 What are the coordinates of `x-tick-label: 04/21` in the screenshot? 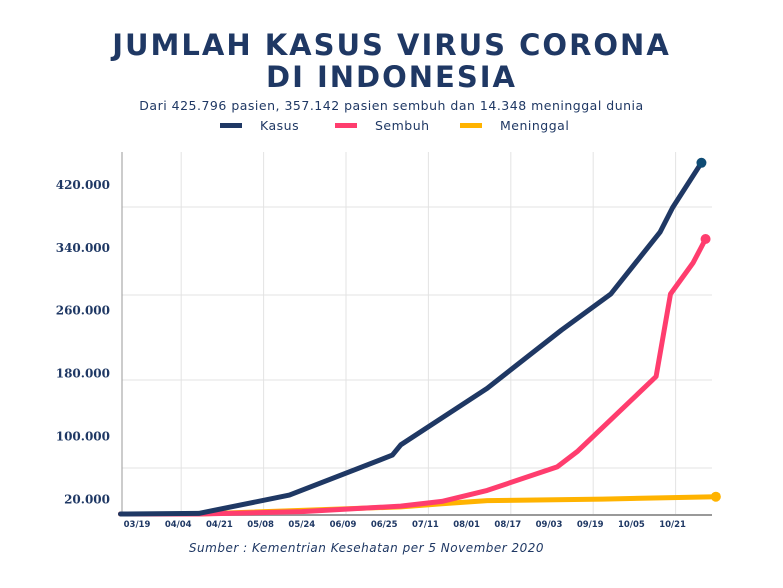 It's located at (219, 525).